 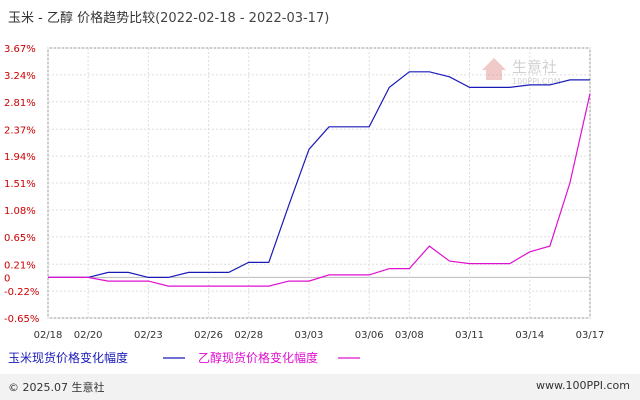 I want to click on y-tick-label: -0.65%, so click(x=21, y=319).